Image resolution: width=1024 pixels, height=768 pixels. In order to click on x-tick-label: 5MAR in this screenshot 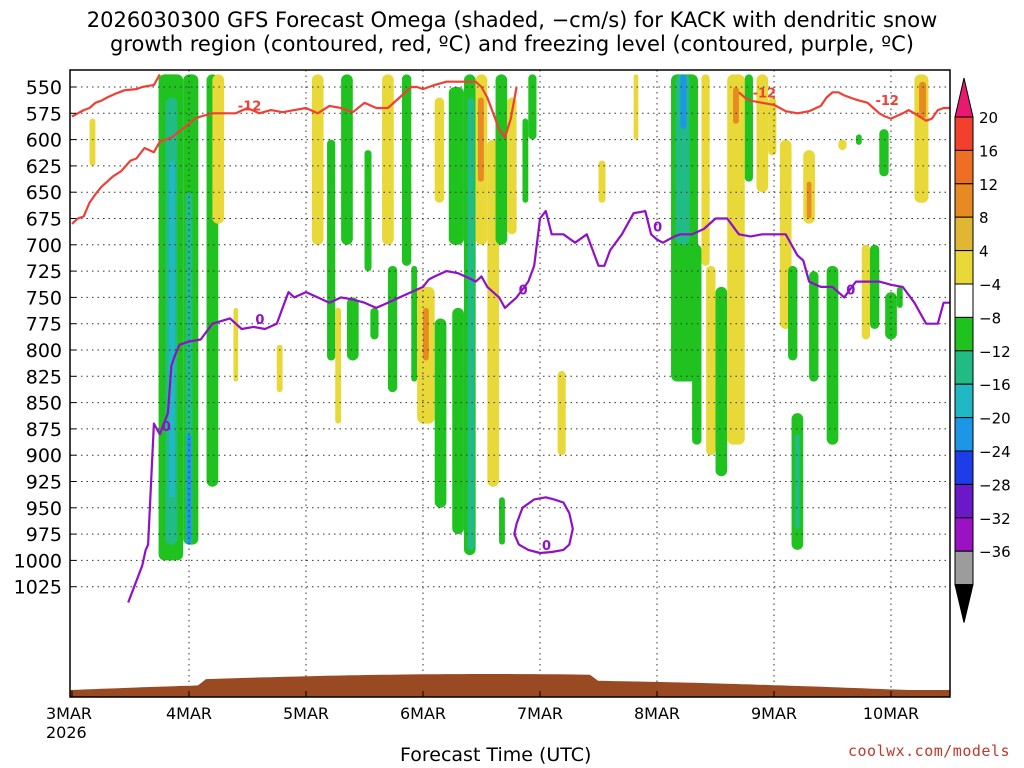, I will do `click(306, 713)`.